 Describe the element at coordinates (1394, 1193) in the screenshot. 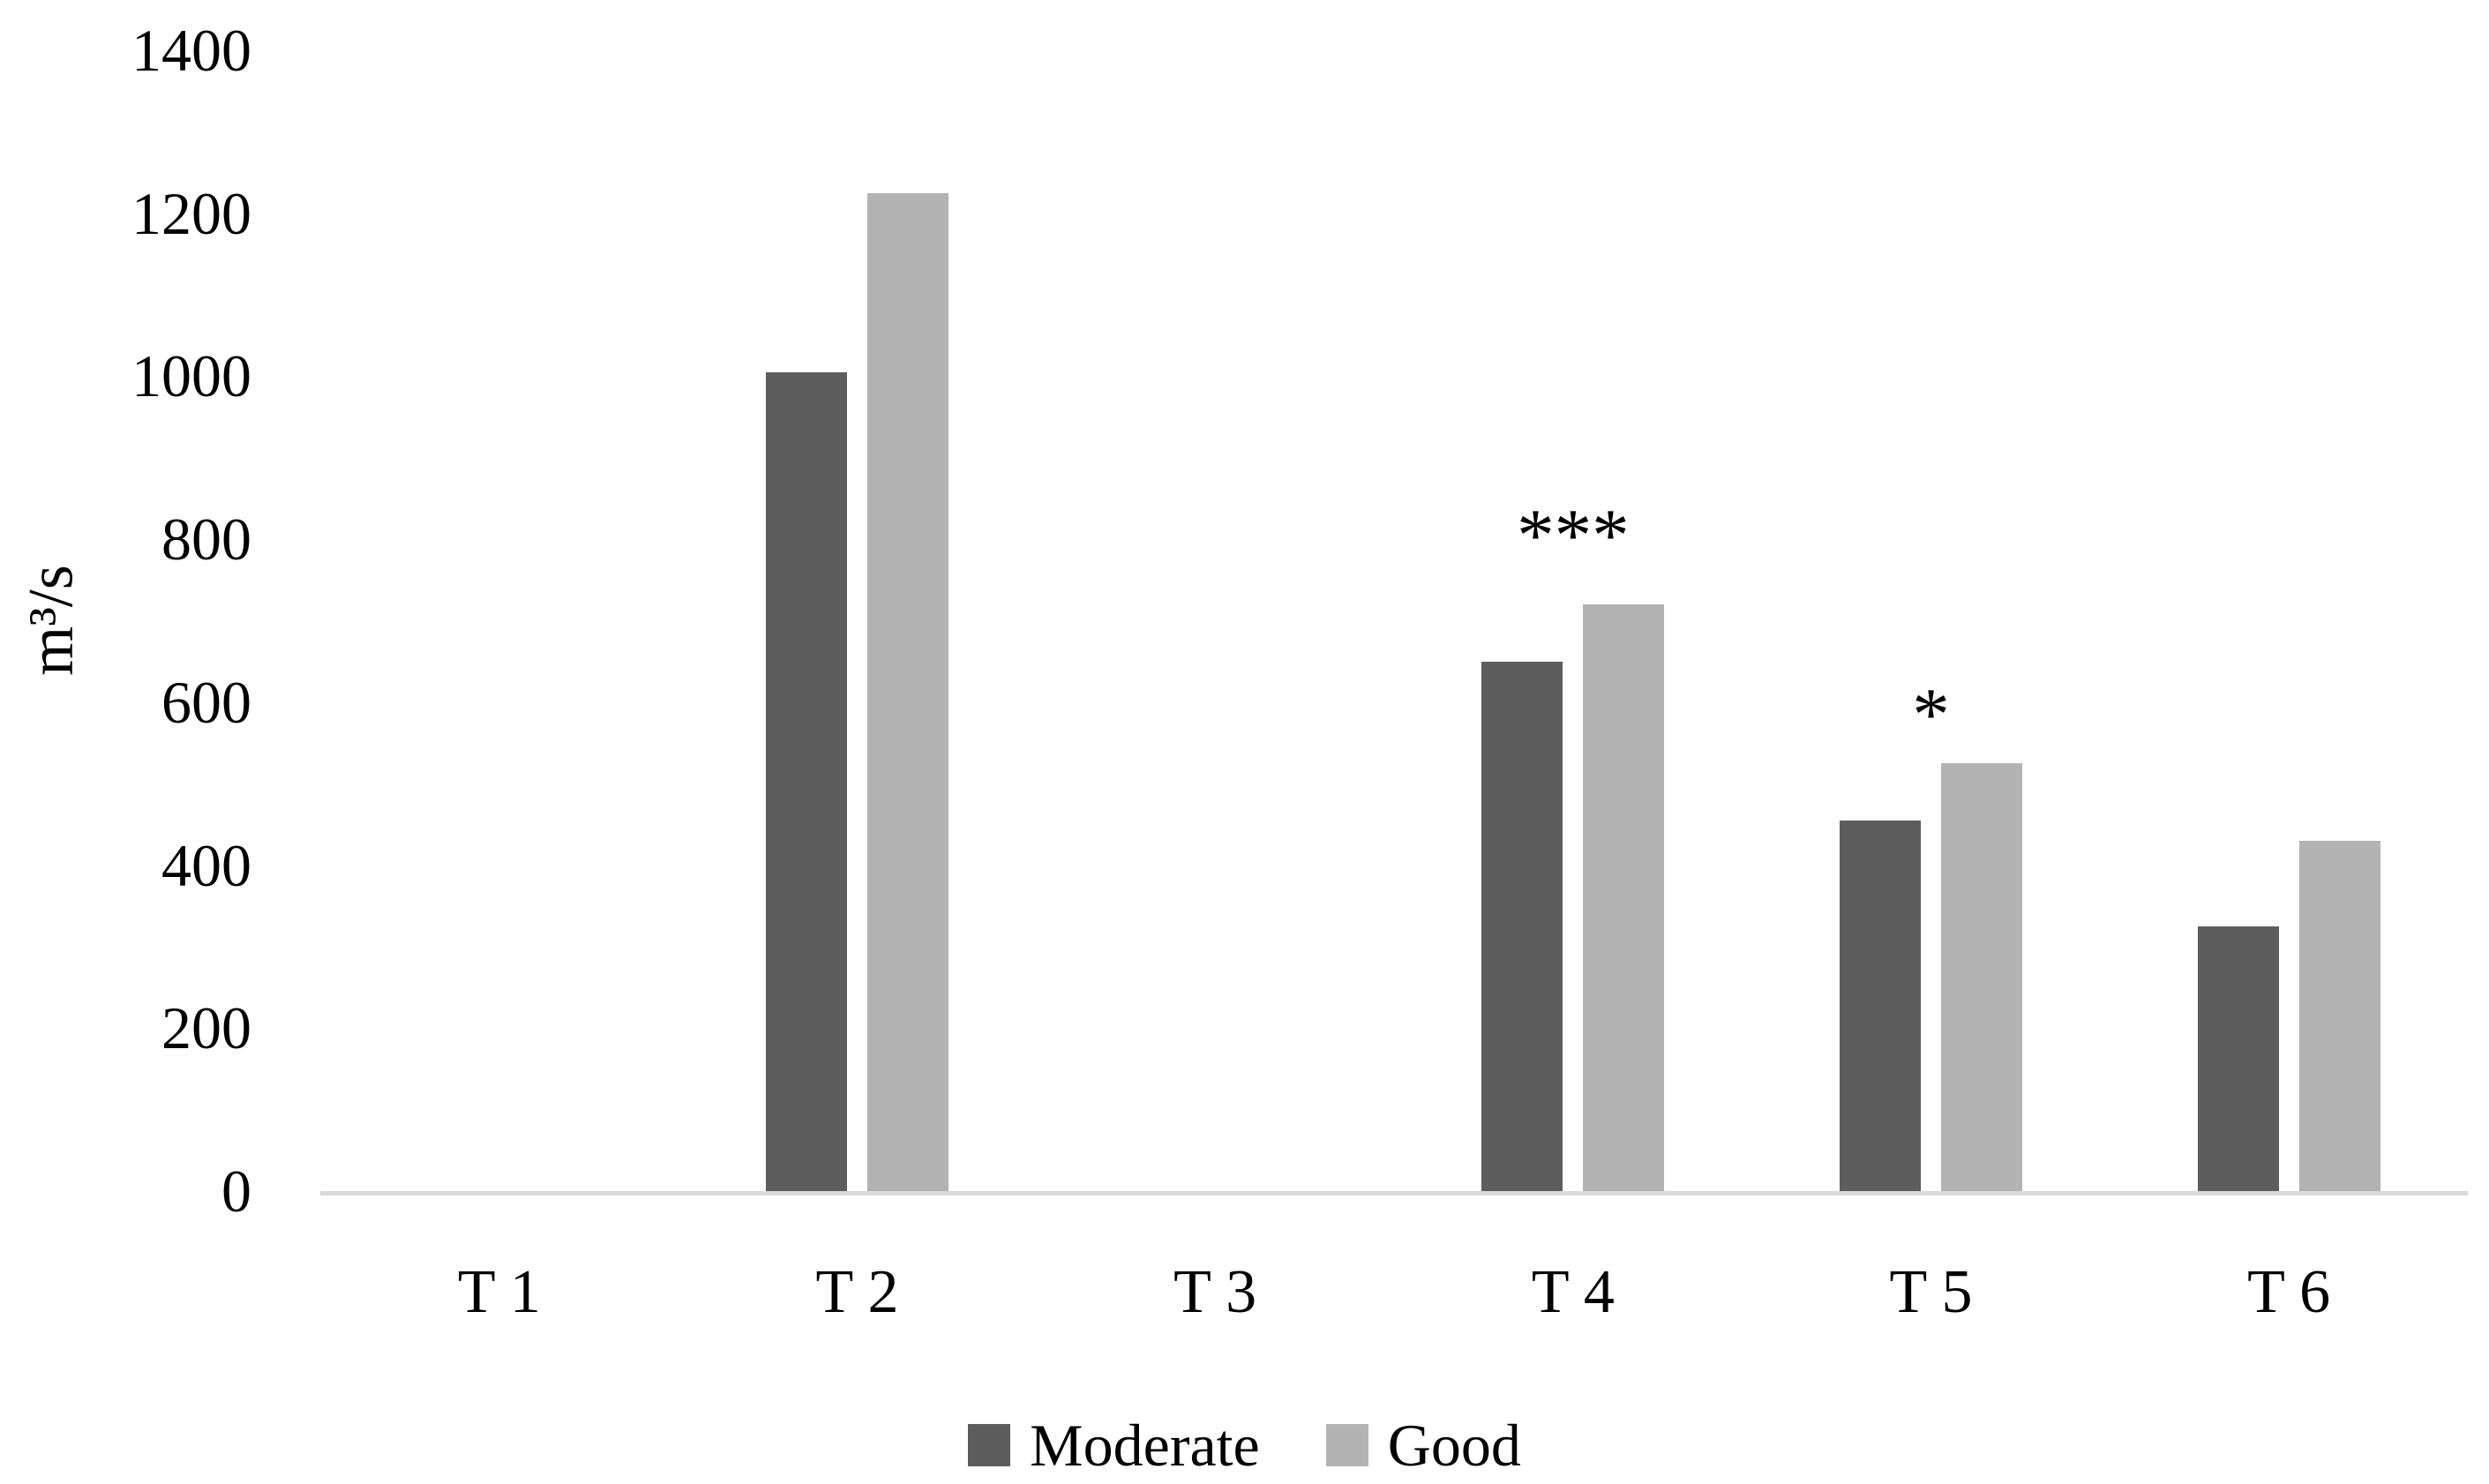

I see `x-axis-line` at that location.